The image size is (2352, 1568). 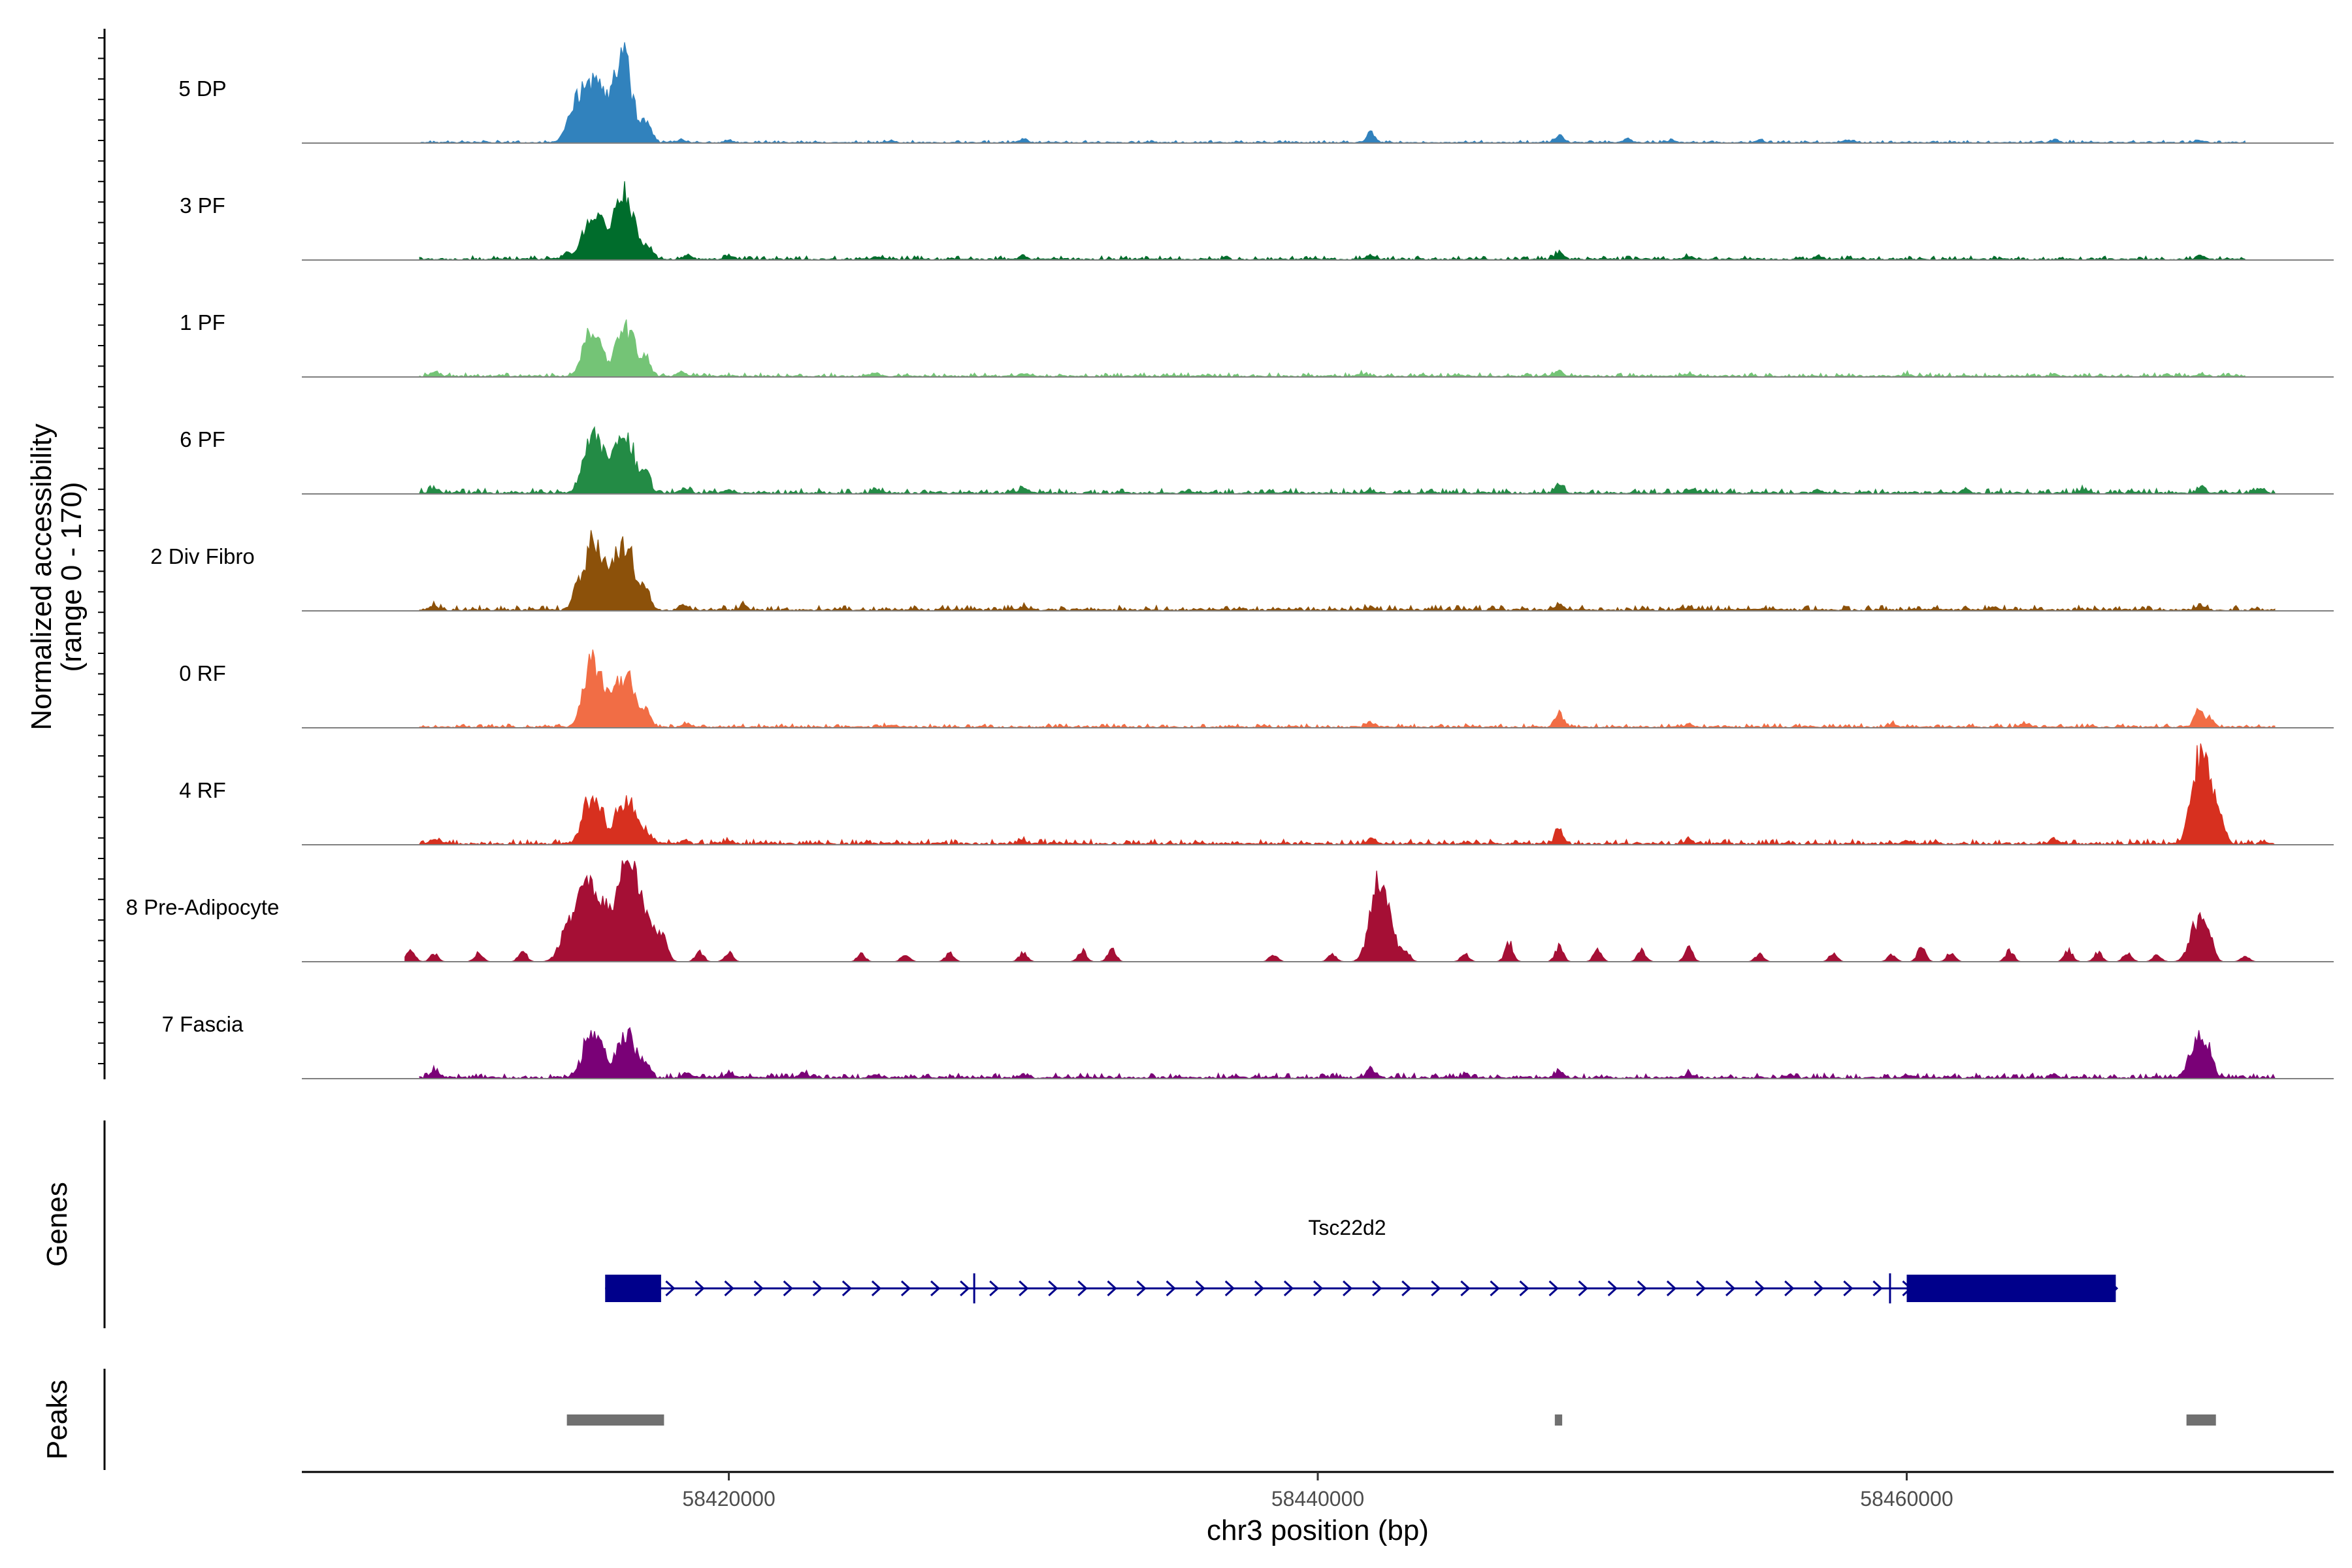 I want to click on track-4: 6 PF, so click(x=1257, y=460).